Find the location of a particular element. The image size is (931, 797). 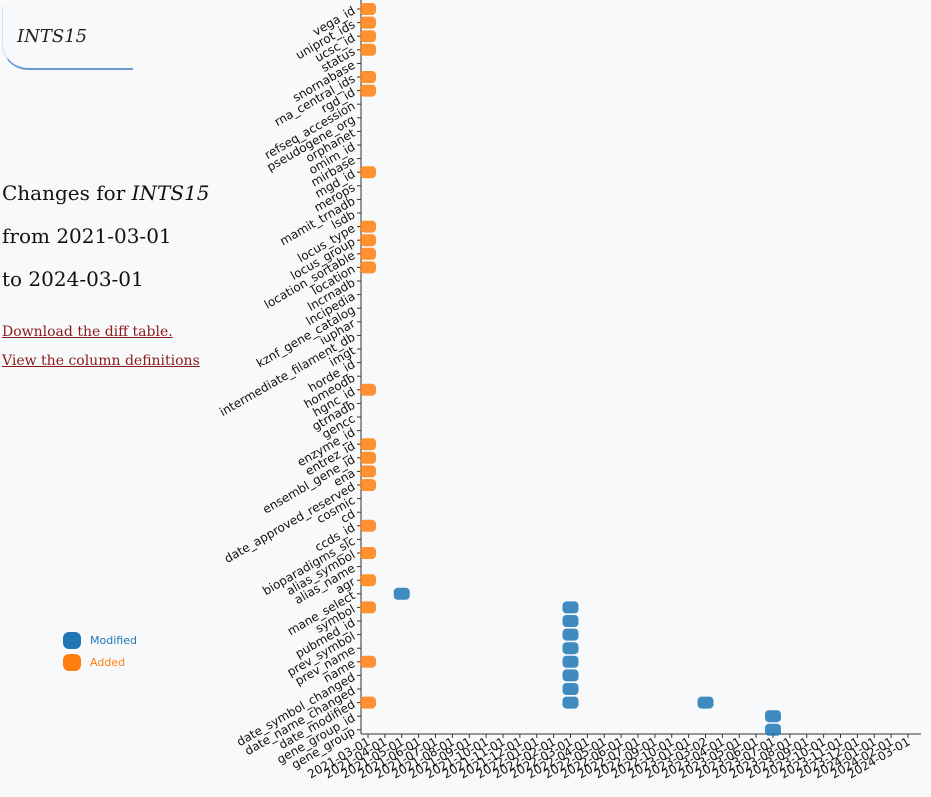

legend-item-modified: Modified is located at coordinates (100, 640).